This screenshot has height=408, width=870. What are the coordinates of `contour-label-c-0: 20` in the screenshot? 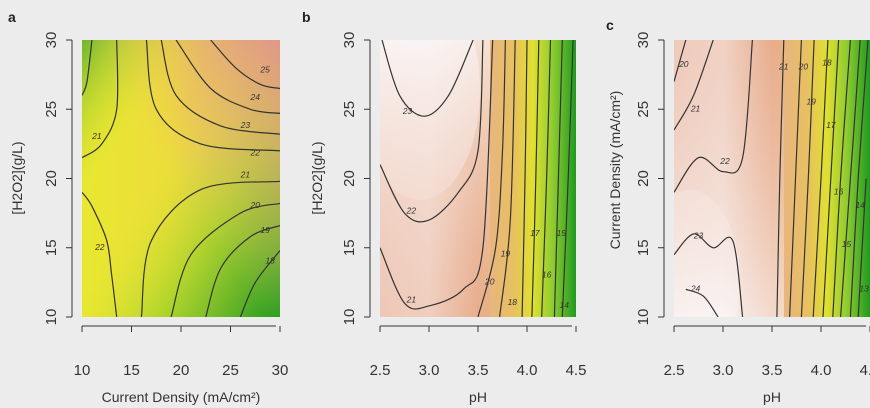 It's located at (683, 64).